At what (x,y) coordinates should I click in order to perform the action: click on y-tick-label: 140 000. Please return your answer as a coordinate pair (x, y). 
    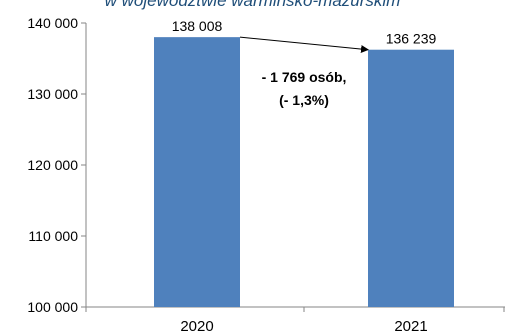
    Looking at the image, I should click on (52, 23).